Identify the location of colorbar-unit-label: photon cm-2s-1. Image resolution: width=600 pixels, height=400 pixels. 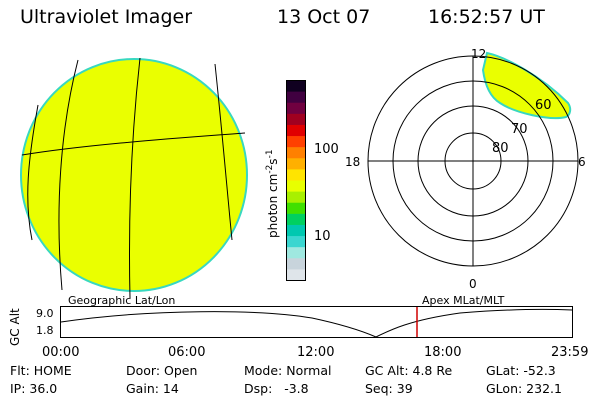
(272, 193).